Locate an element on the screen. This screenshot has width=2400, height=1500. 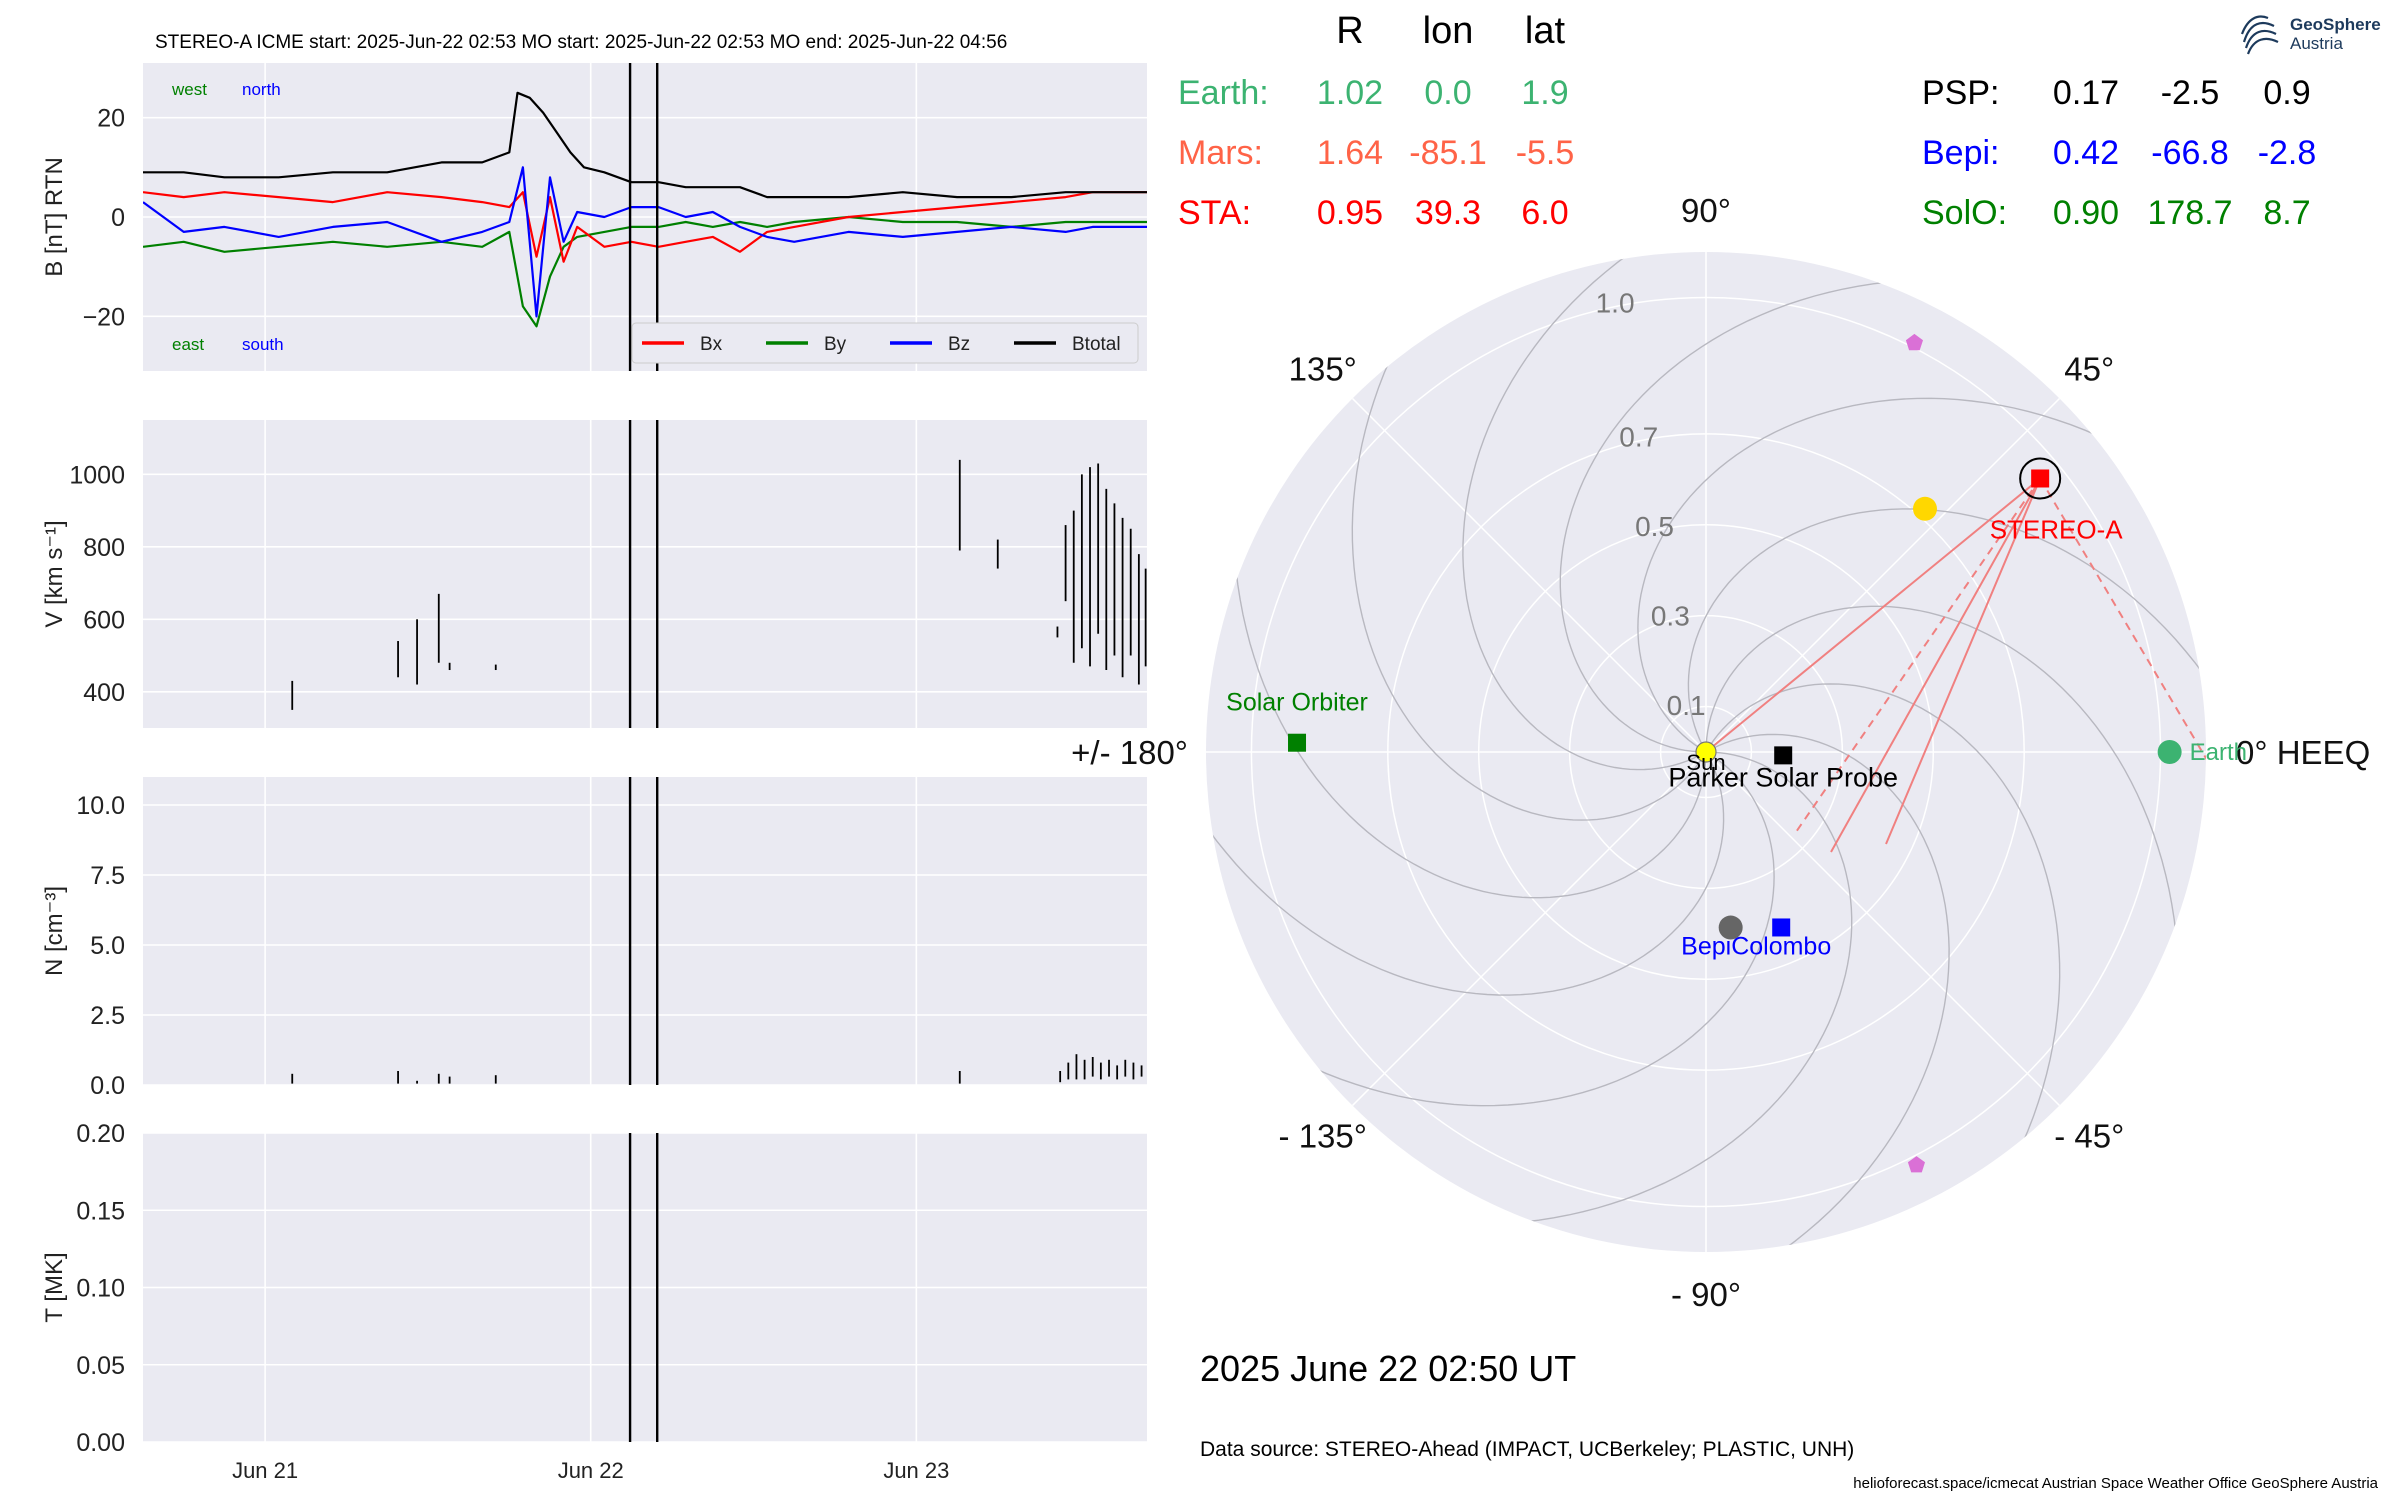
radial-tick-label: 0.7 is located at coordinates (1638, 437).